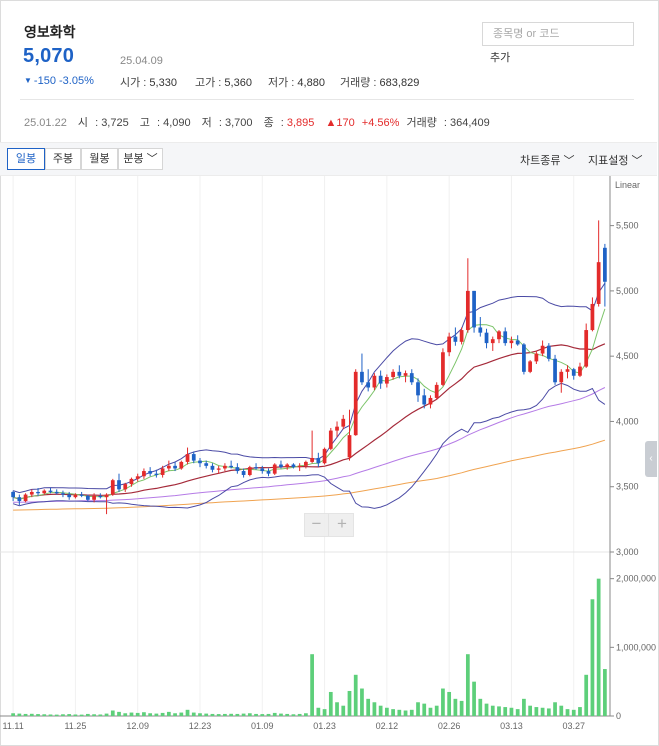 This screenshot has width=659, height=746. What do you see at coordinates (627, 185) in the screenshot?
I see `scale-label: Linear` at bounding box center [627, 185].